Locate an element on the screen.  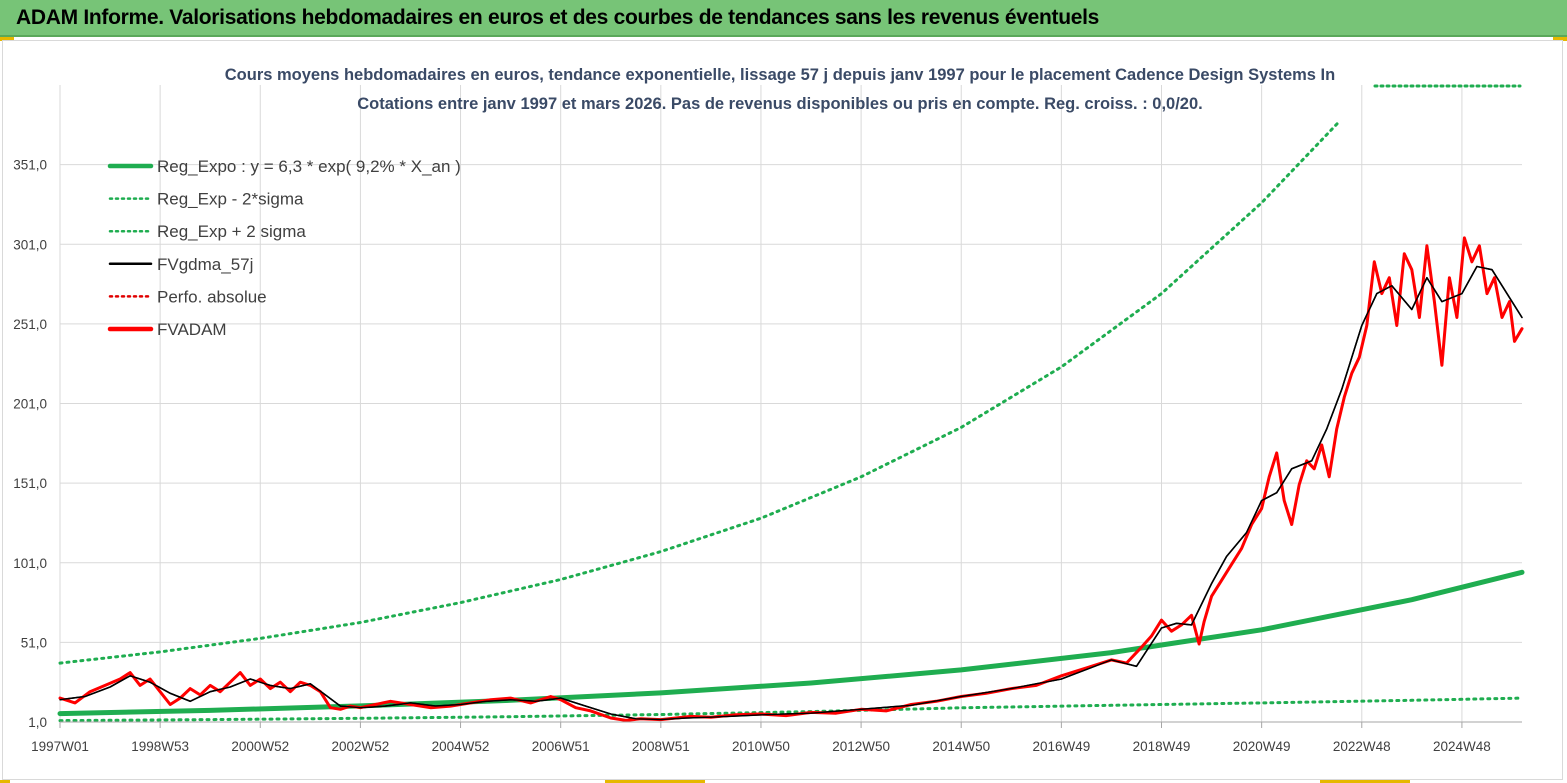
corner-accent-right is located at coordinates (1560, 39).